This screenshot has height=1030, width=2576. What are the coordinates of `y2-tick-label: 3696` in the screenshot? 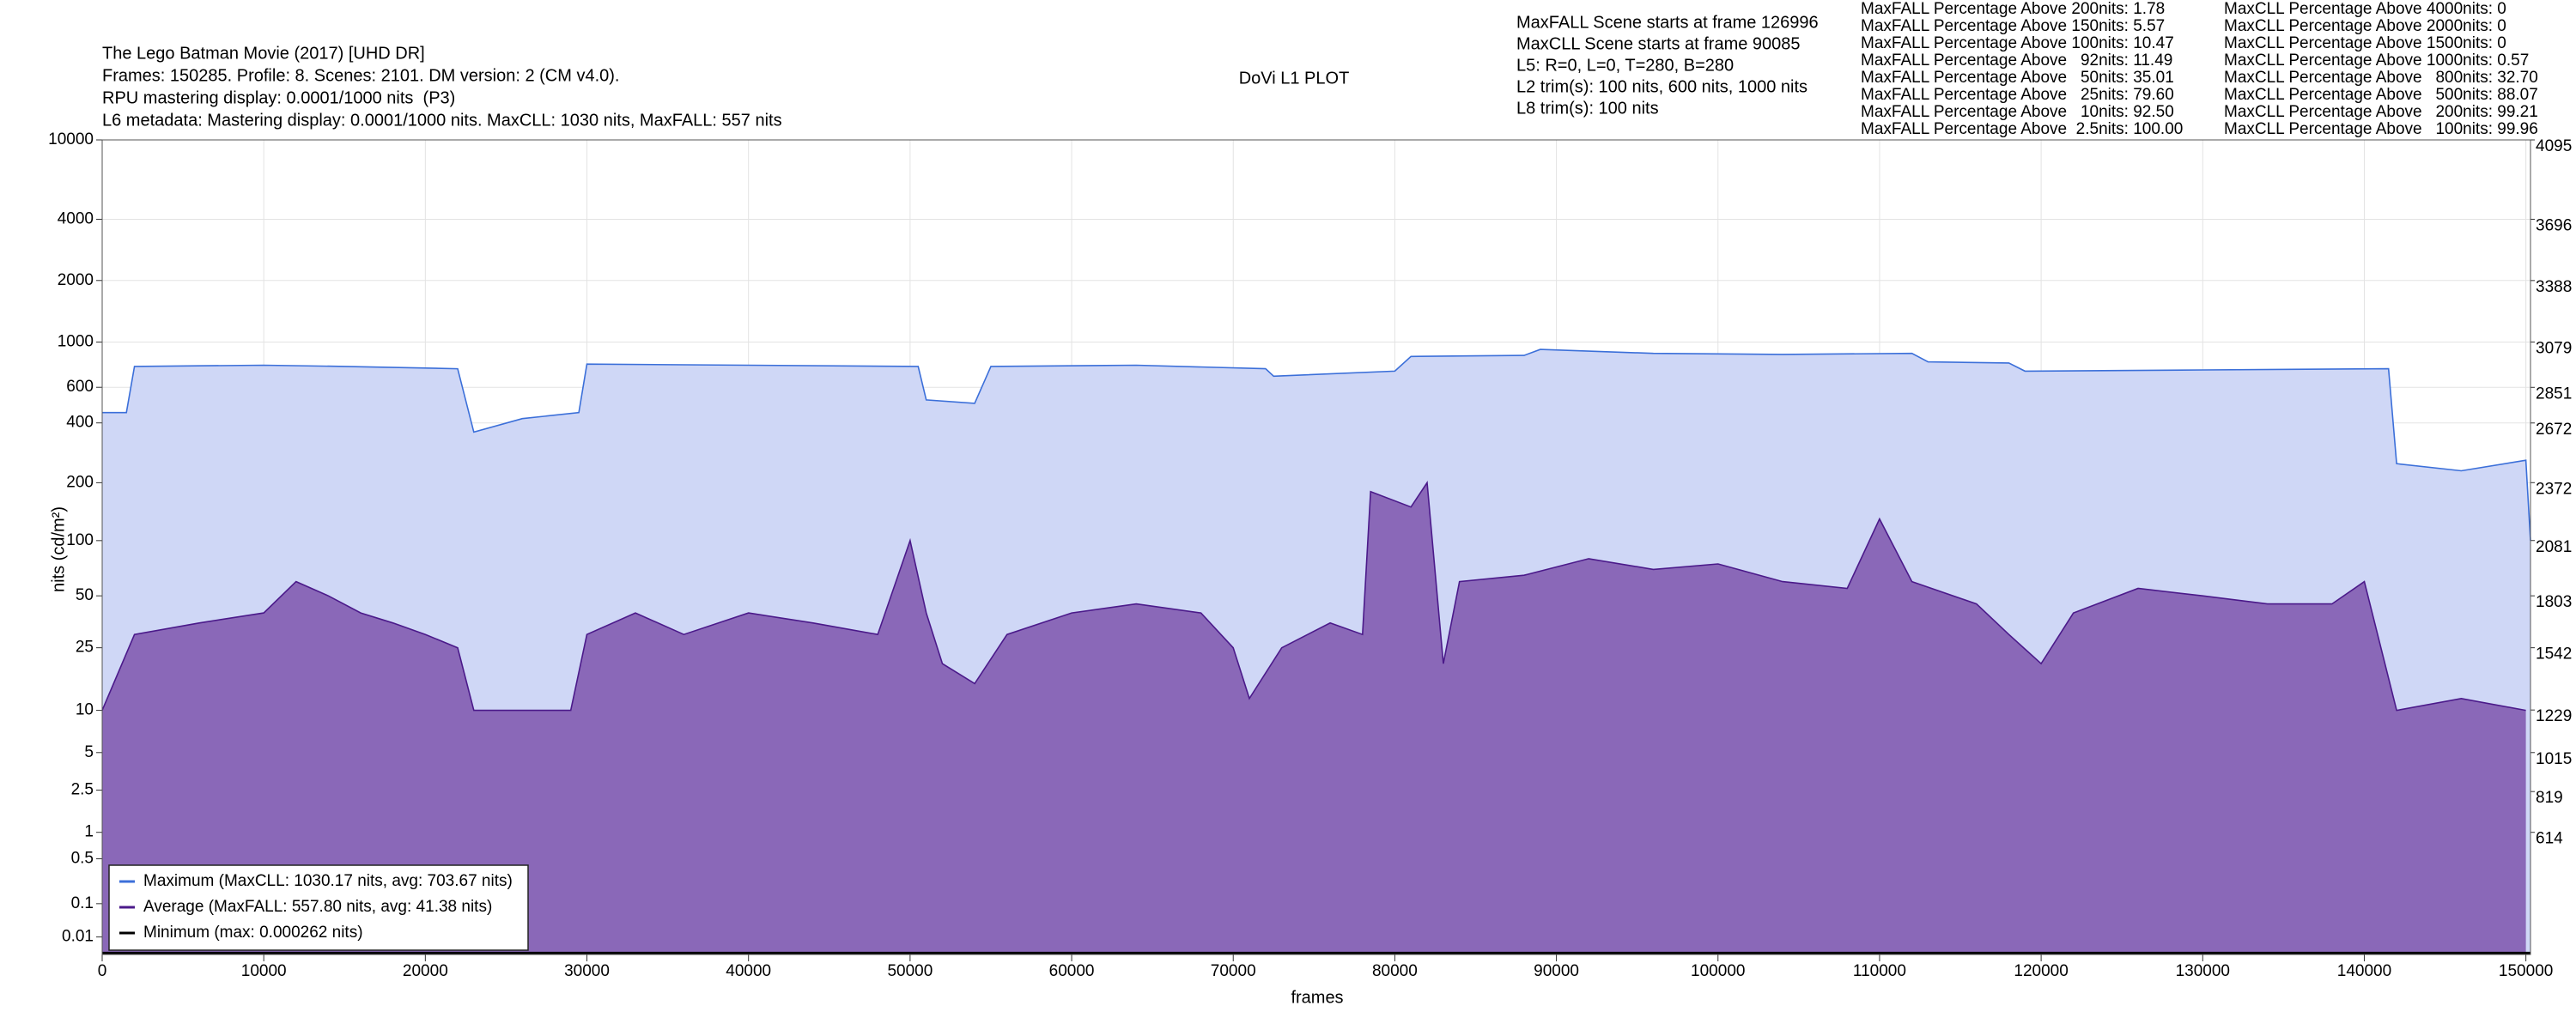 It's located at (2554, 225).